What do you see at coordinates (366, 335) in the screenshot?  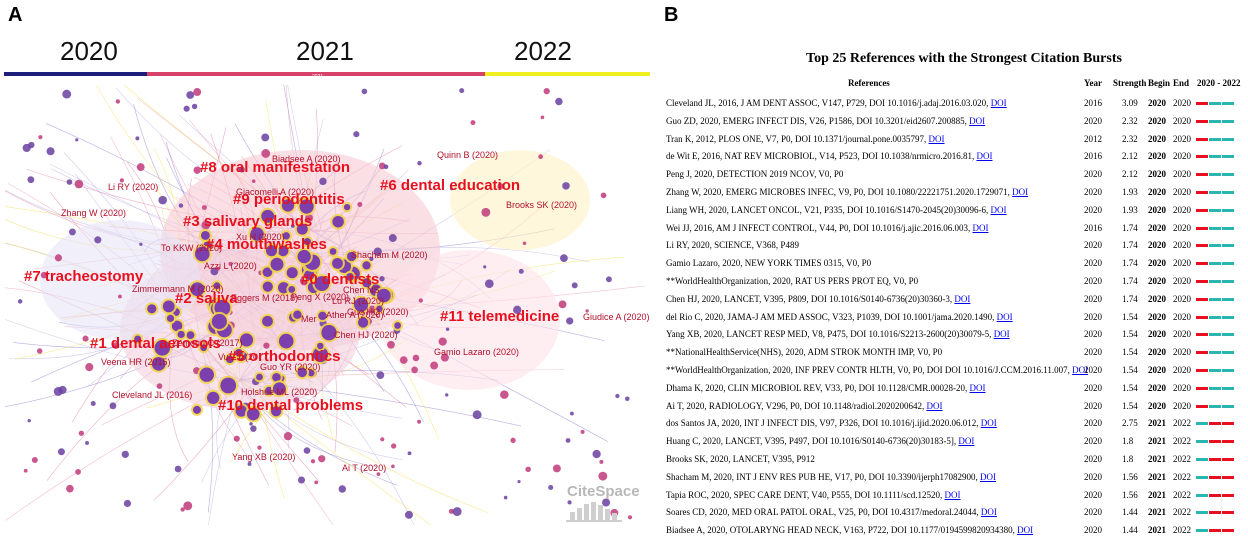 I see `node-label: Chen HJ (2020)` at bounding box center [366, 335].